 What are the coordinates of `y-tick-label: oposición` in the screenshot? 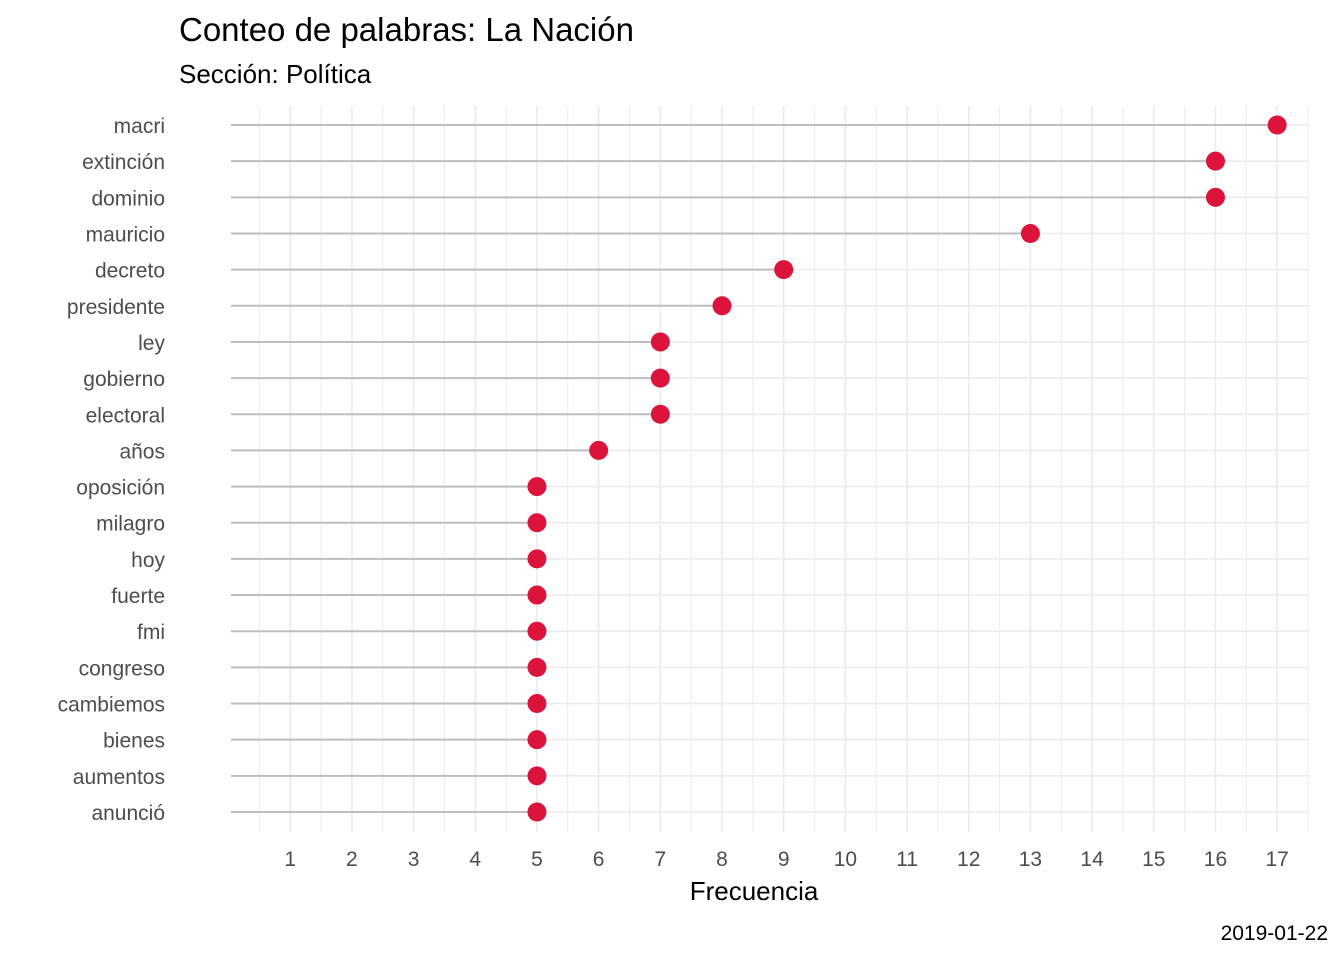 It's located at (120, 488).